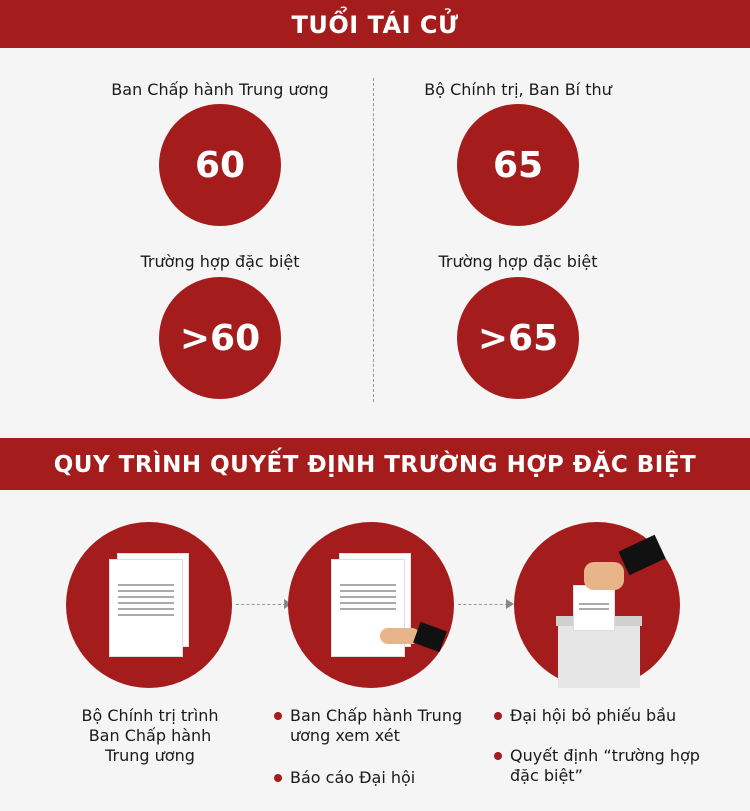  What do you see at coordinates (609, 766) in the screenshot?
I see `bullet-item: Quyết định “trường hợp đặc biệt”` at bounding box center [609, 766].